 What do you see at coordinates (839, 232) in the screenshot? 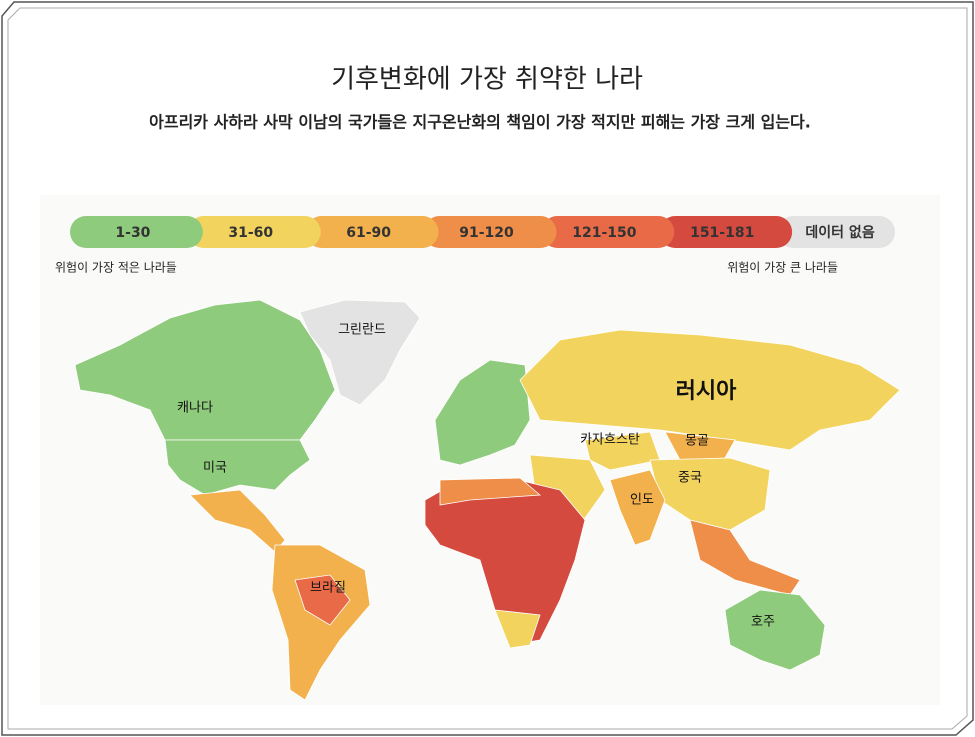
I see `legend-label: 데이터 없음` at bounding box center [839, 232].